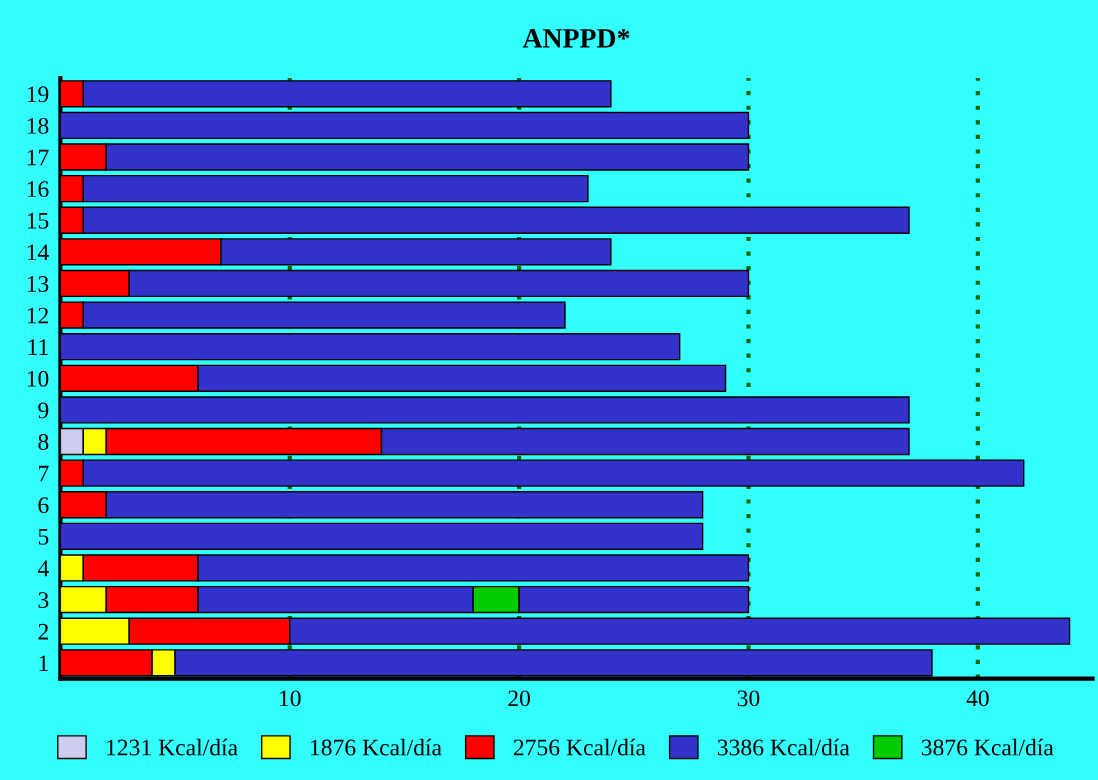  Describe the element at coordinates (519, 698) in the screenshot. I see `x-tick-label: 20` at that location.